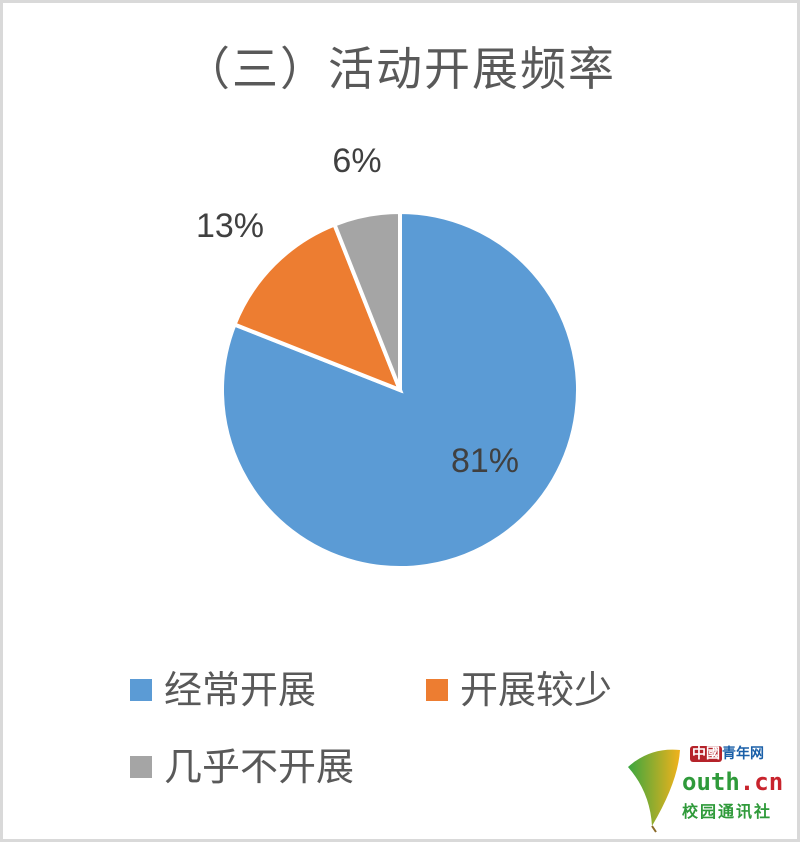  Describe the element at coordinates (485, 461) in the screenshot. I see `data-label-0: 81%` at that location.